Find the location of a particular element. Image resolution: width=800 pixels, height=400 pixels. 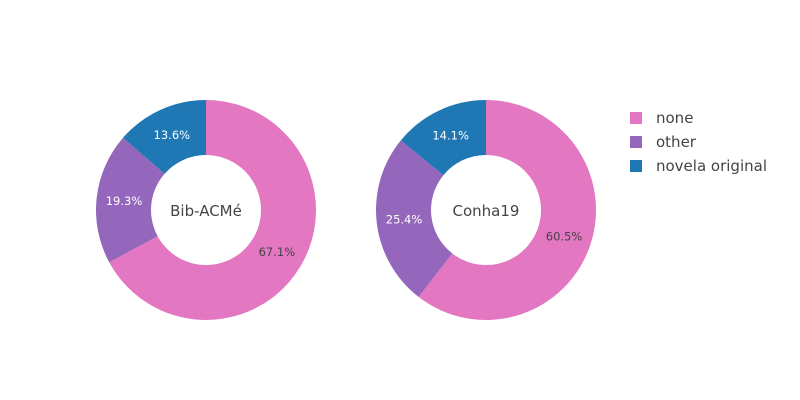

legend-swatch-novela-original is located at coordinates (636, 166).